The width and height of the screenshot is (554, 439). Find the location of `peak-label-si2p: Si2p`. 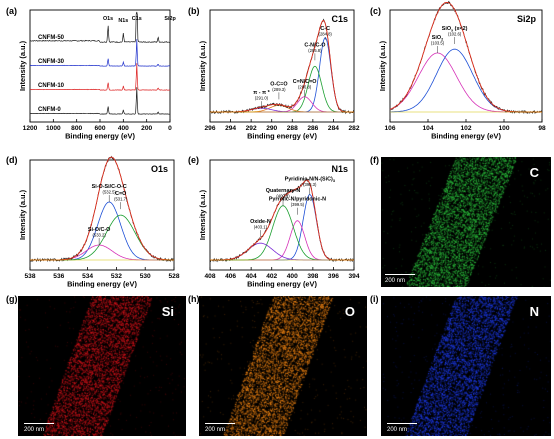

peak-label-si2p: Si2p is located at coordinates (170, 19).